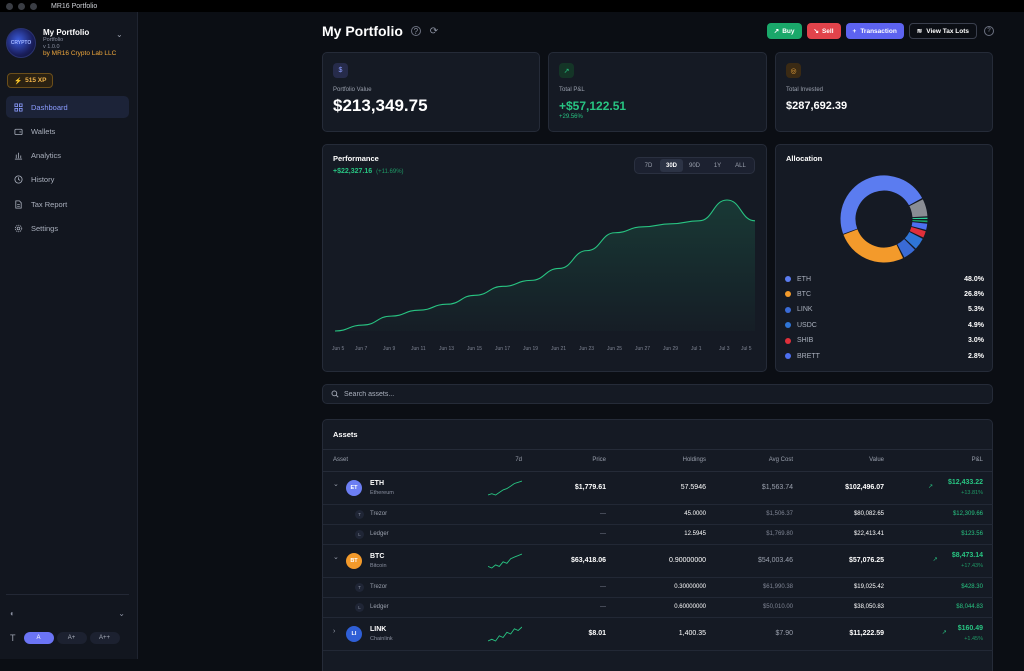 The image size is (1024, 671). Describe the element at coordinates (67, 594) in the screenshot. I see `sidebar-divider` at that location.